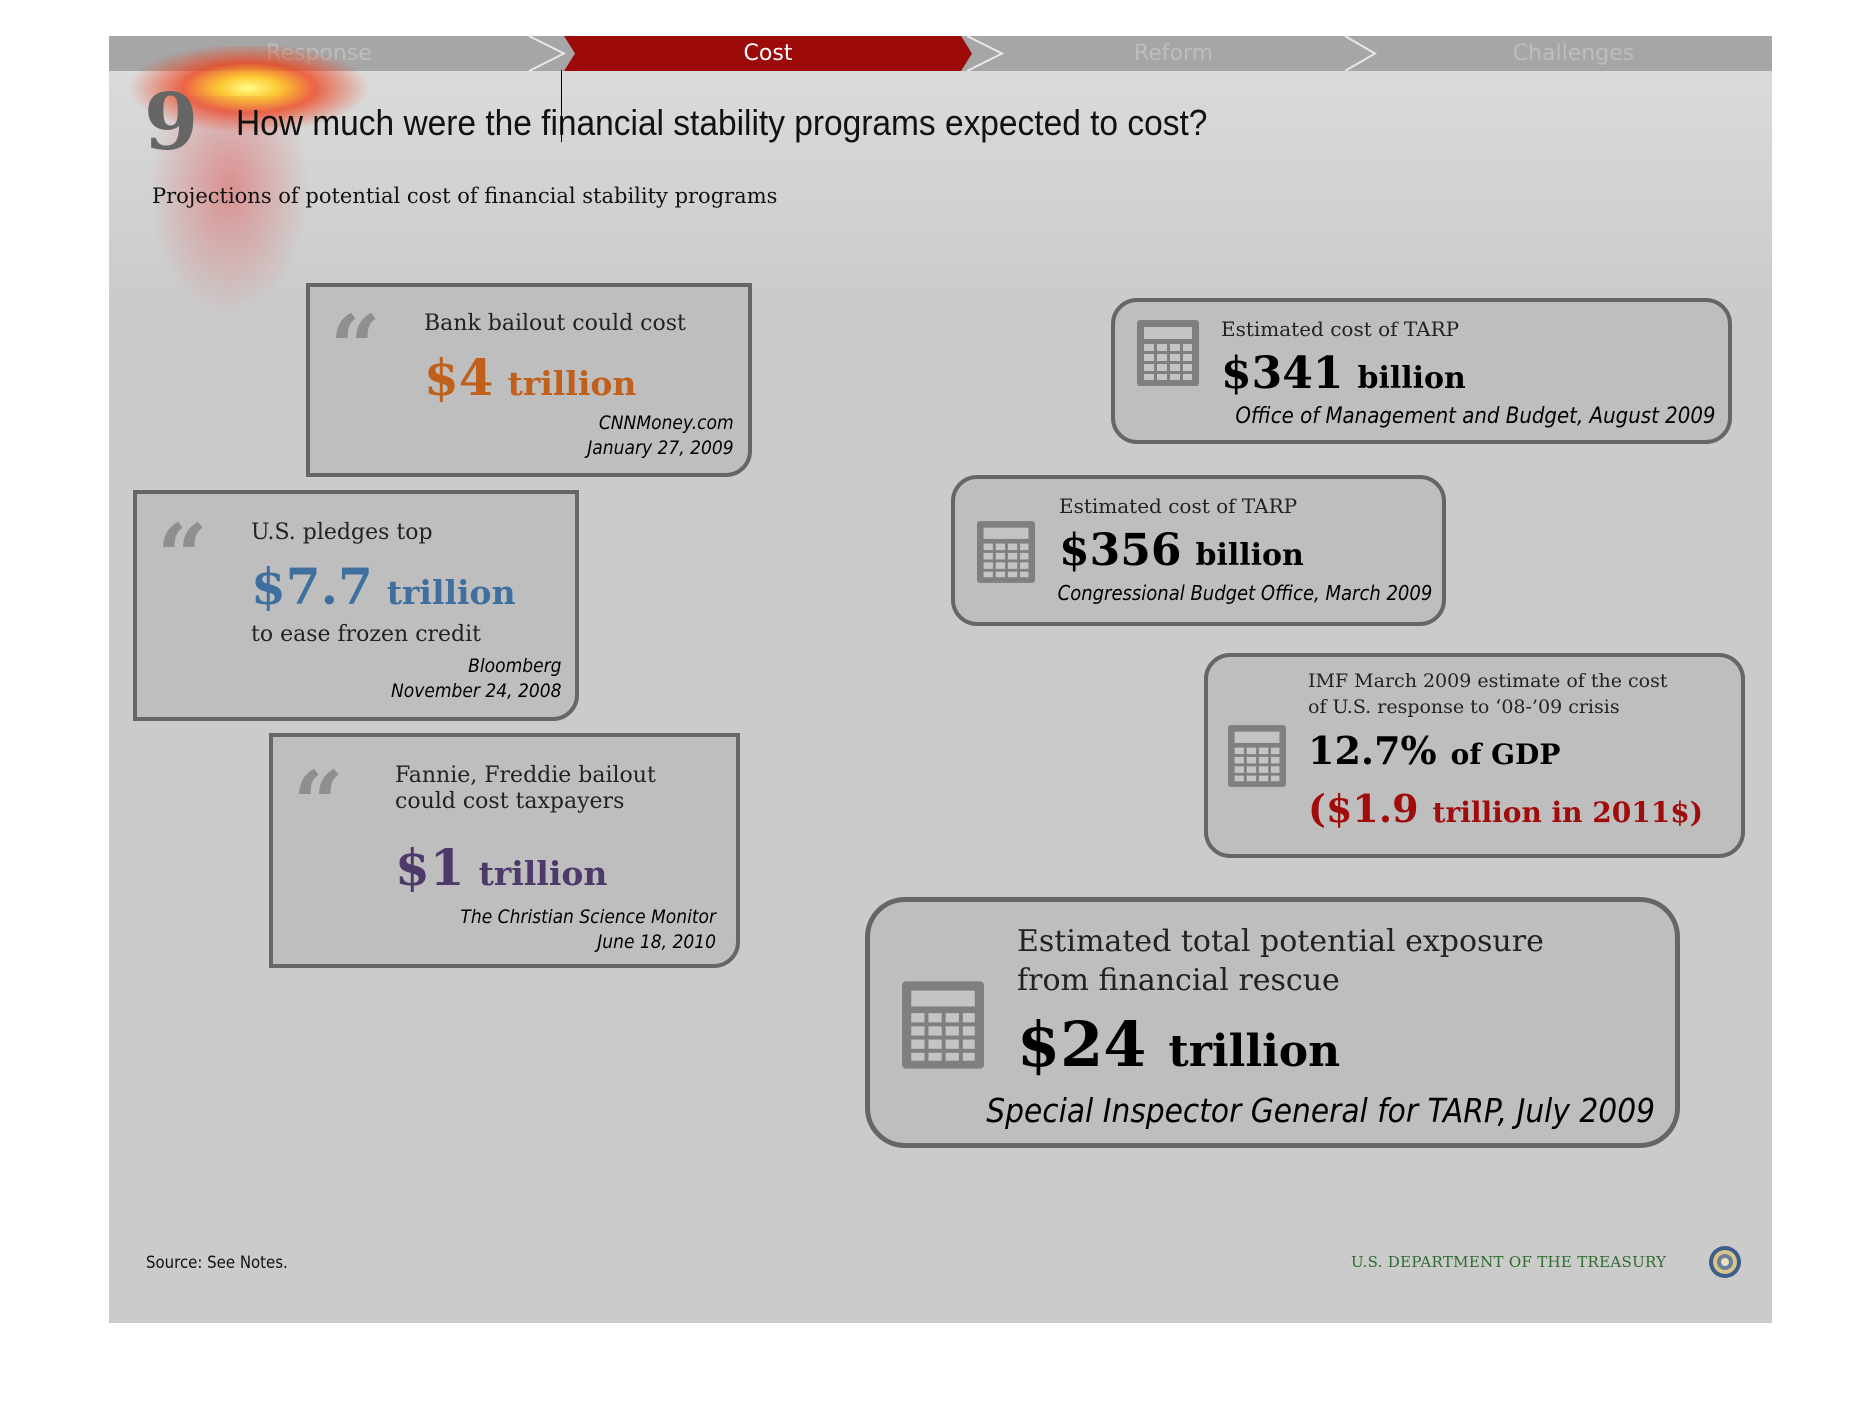 This screenshot has width=1866, height=1404. Describe the element at coordinates (1282, 373) in the screenshot. I see `amount-value: $341` at that location.